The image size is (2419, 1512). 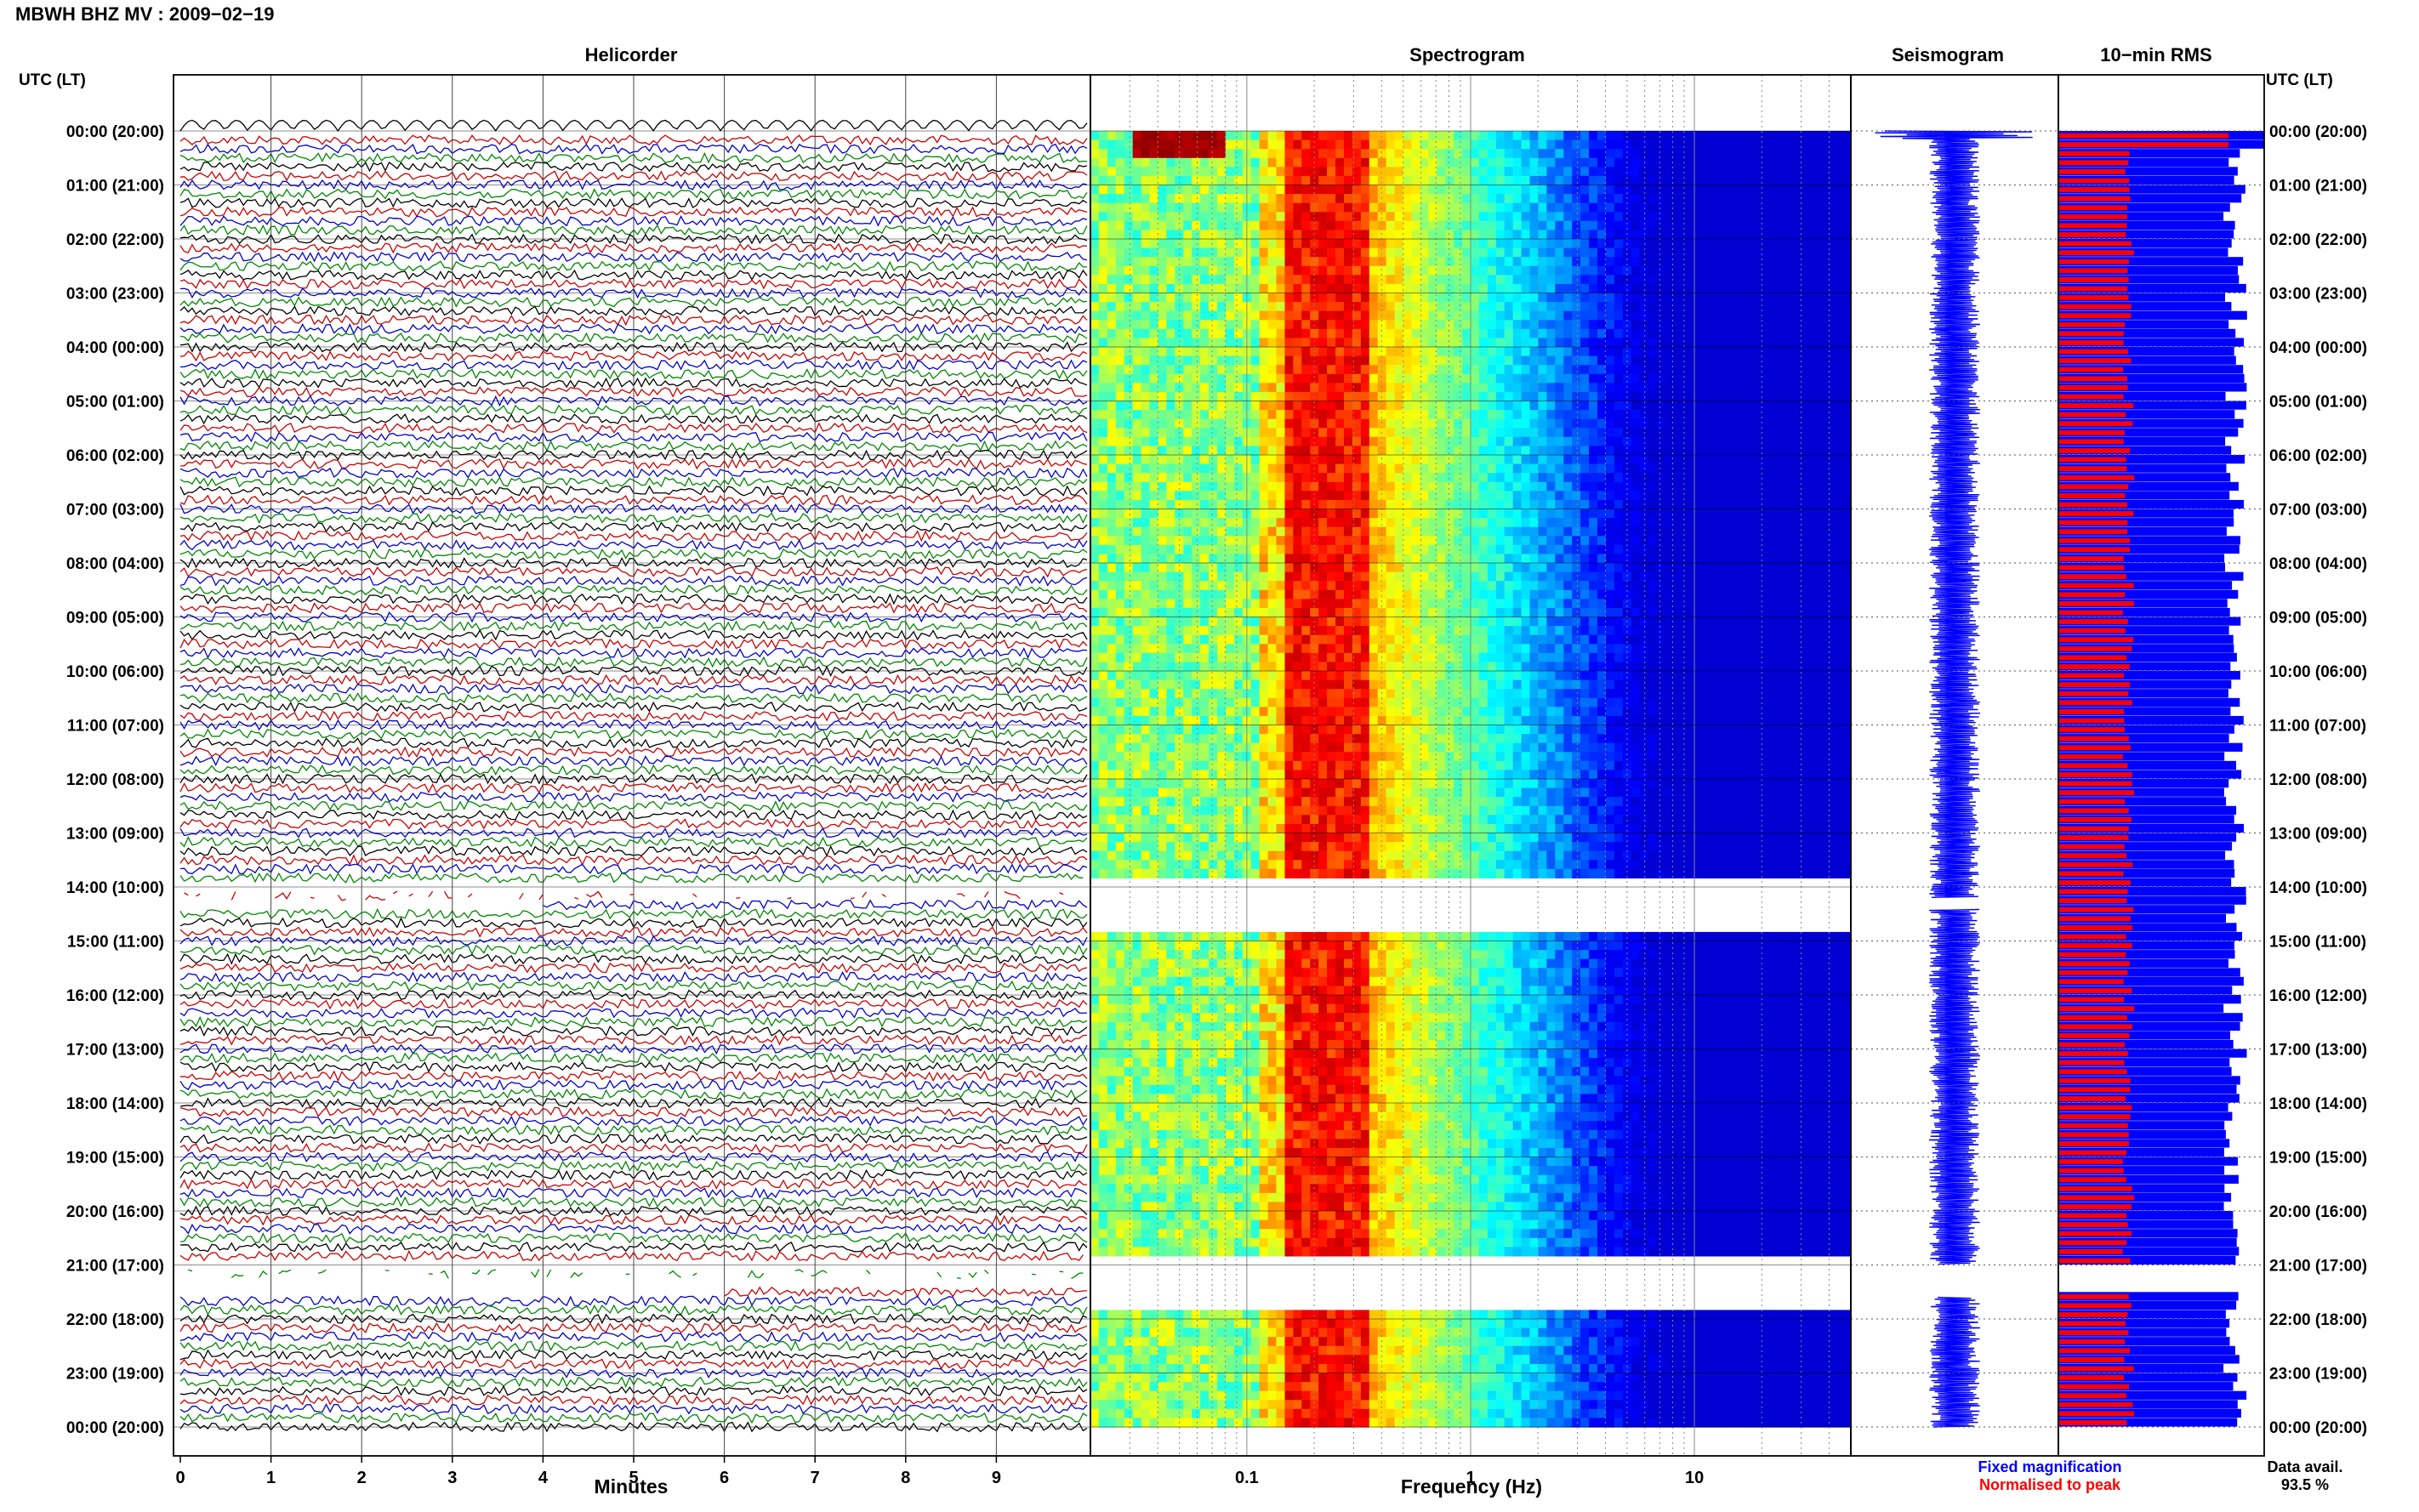 What do you see at coordinates (631, 54) in the screenshot?
I see `helicorder-title: Helicorder` at bounding box center [631, 54].